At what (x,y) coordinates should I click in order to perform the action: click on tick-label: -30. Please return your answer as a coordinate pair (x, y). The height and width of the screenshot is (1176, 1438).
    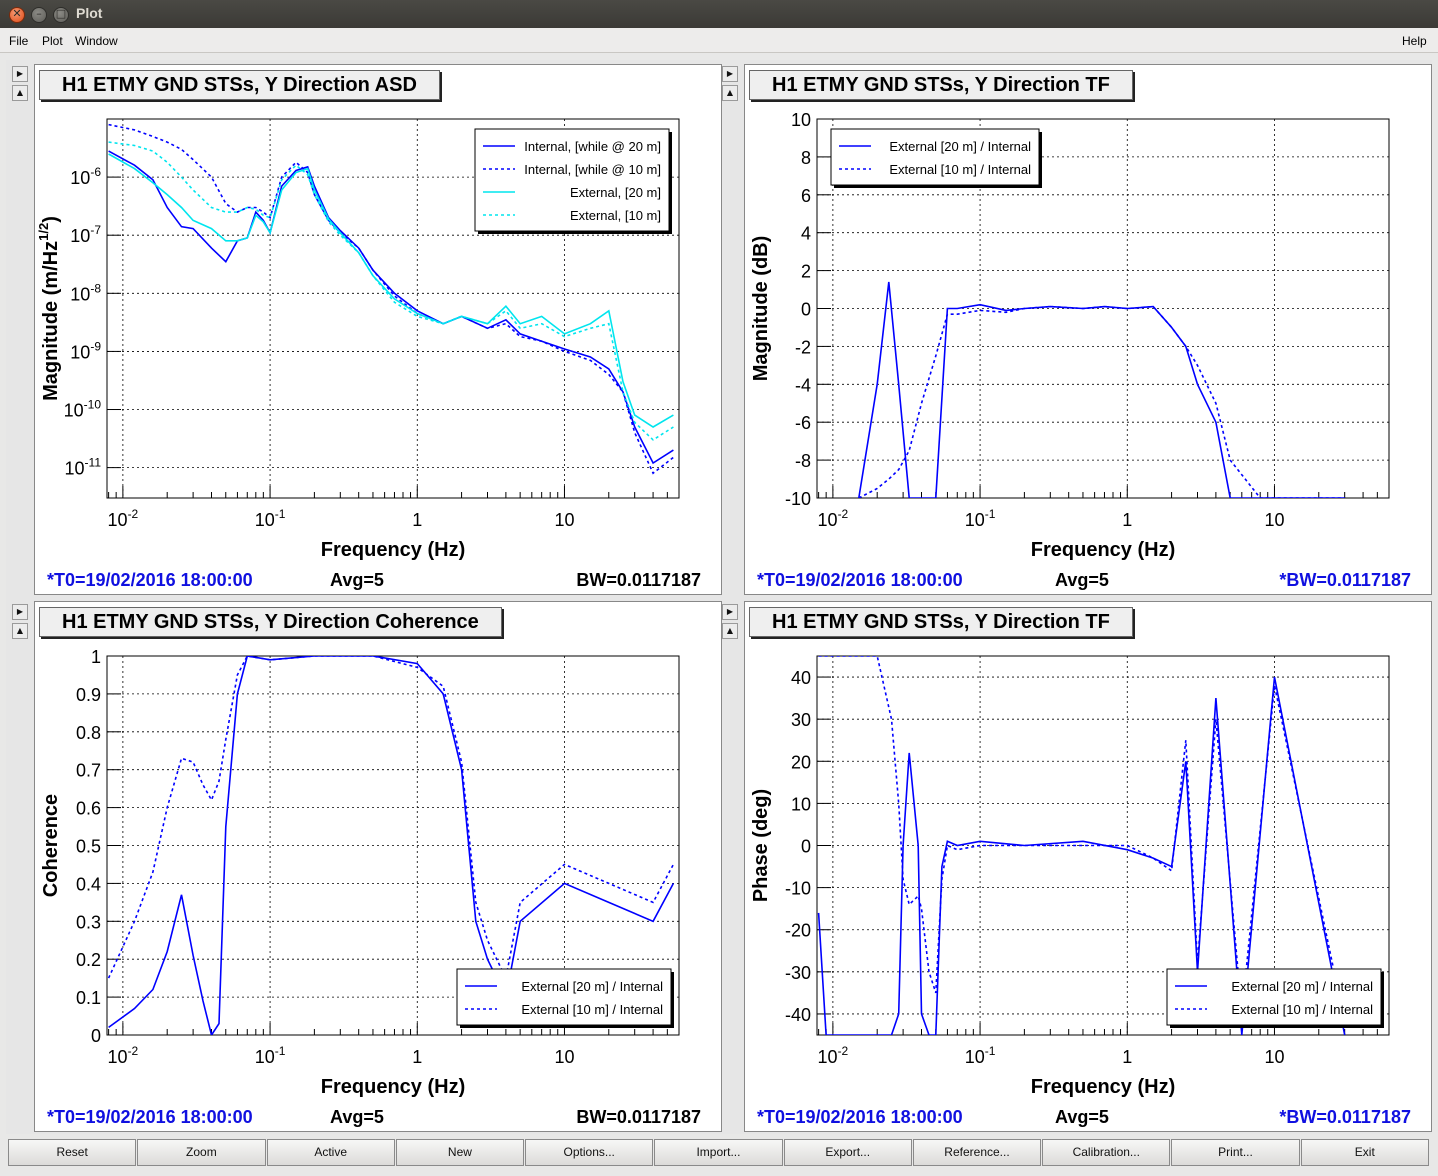
    Looking at the image, I should click on (798, 973).